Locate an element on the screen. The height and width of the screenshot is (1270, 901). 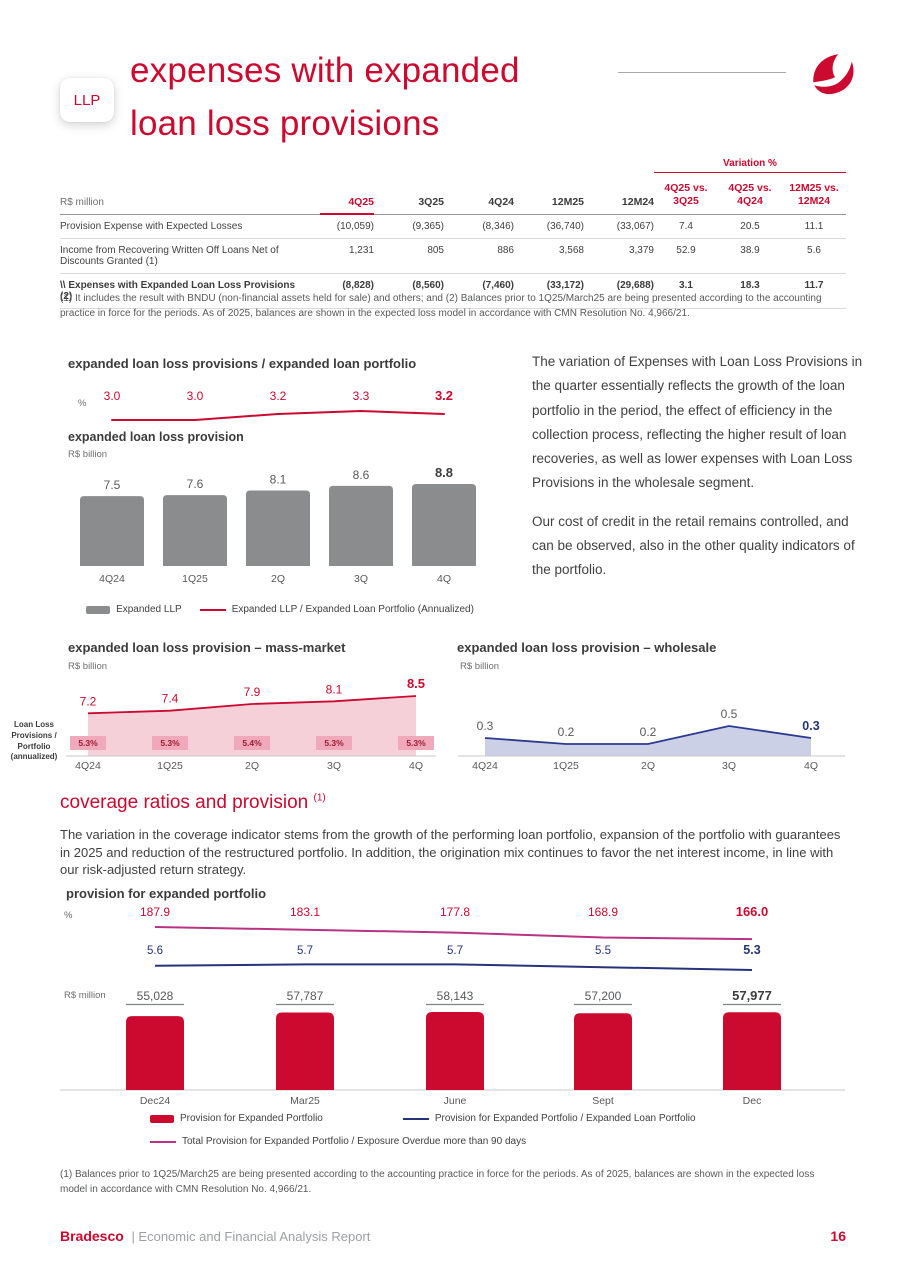
svg-text: 57,200 is located at coordinates (603, 996).